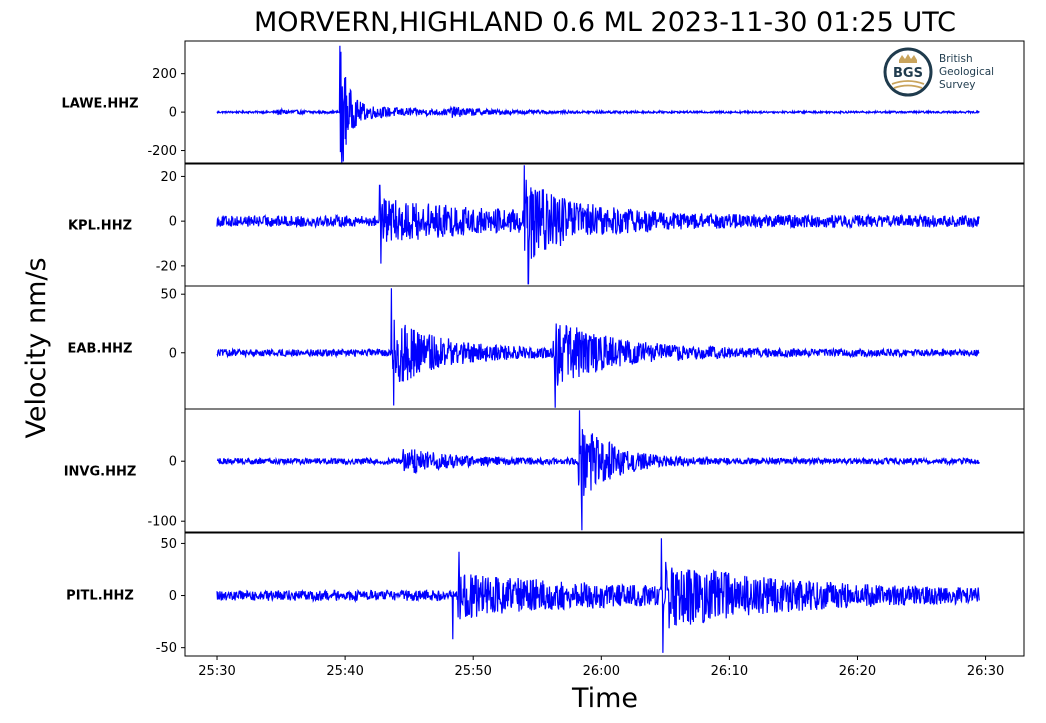  I want to click on logo-abbr: BGS, so click(908, 73).